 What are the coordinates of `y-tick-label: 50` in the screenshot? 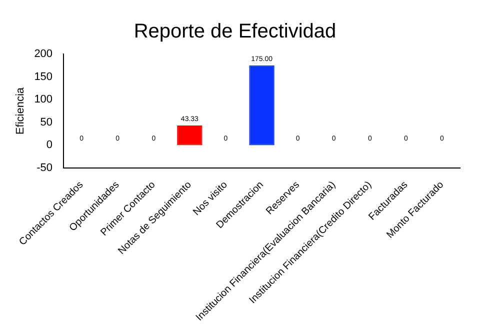 It's located at (46, 122).